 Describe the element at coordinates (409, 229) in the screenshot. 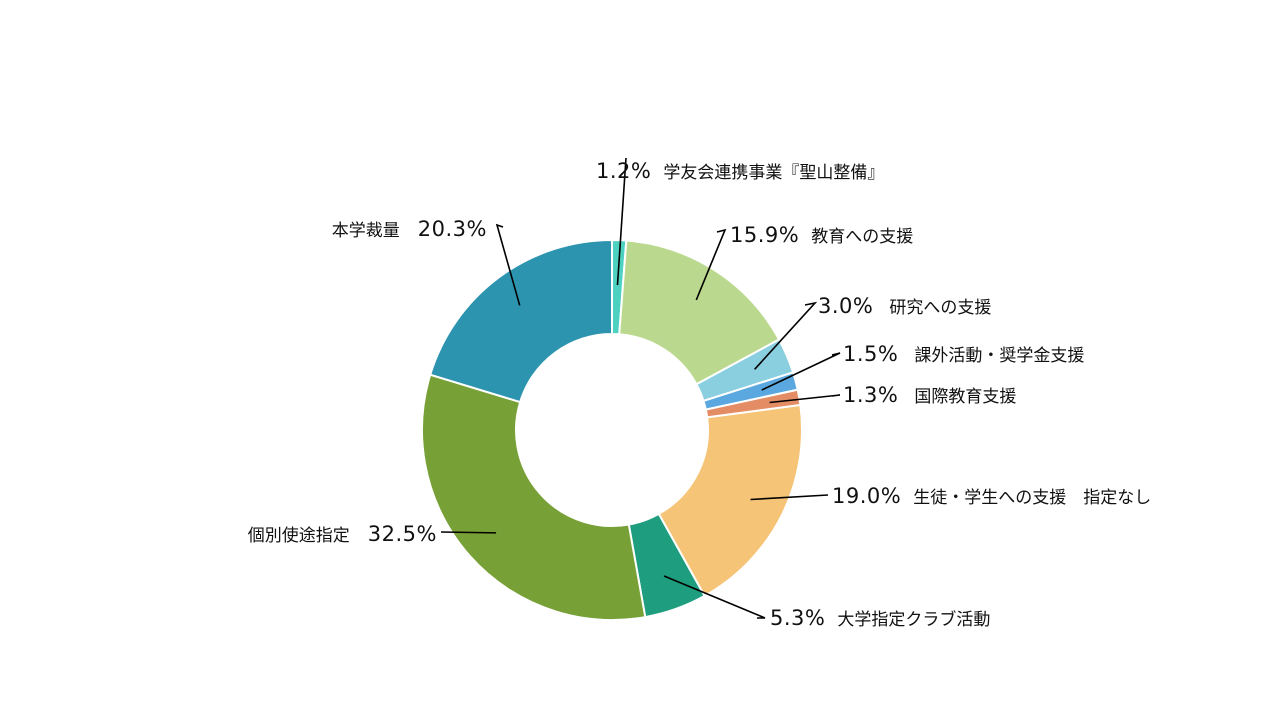

I see `slice-label-discretion: 本学裁量 20.3%` at that location.